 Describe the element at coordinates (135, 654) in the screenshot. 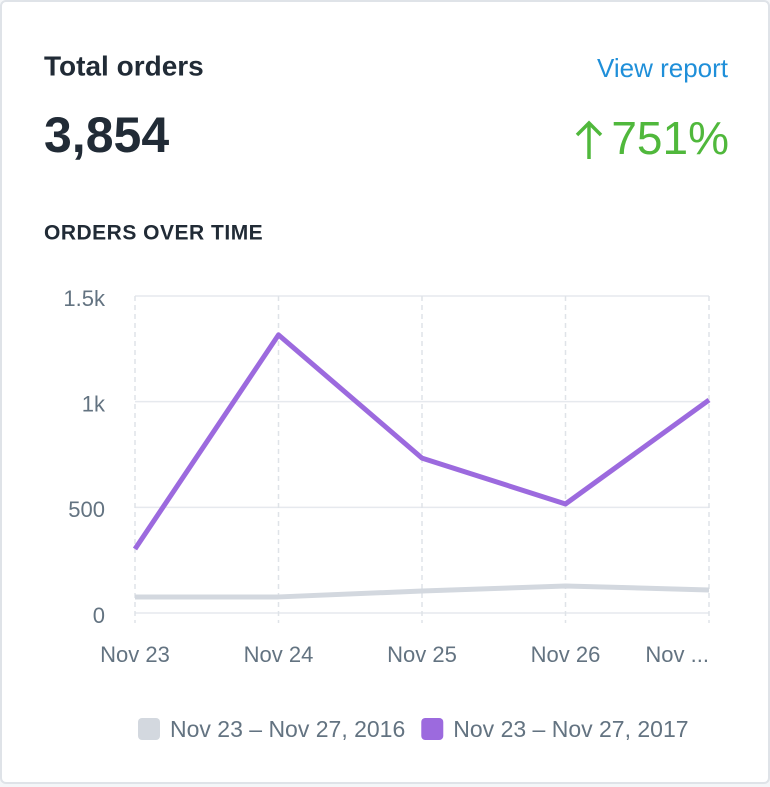

I see `x-tick-label: Nov 23` at that location.